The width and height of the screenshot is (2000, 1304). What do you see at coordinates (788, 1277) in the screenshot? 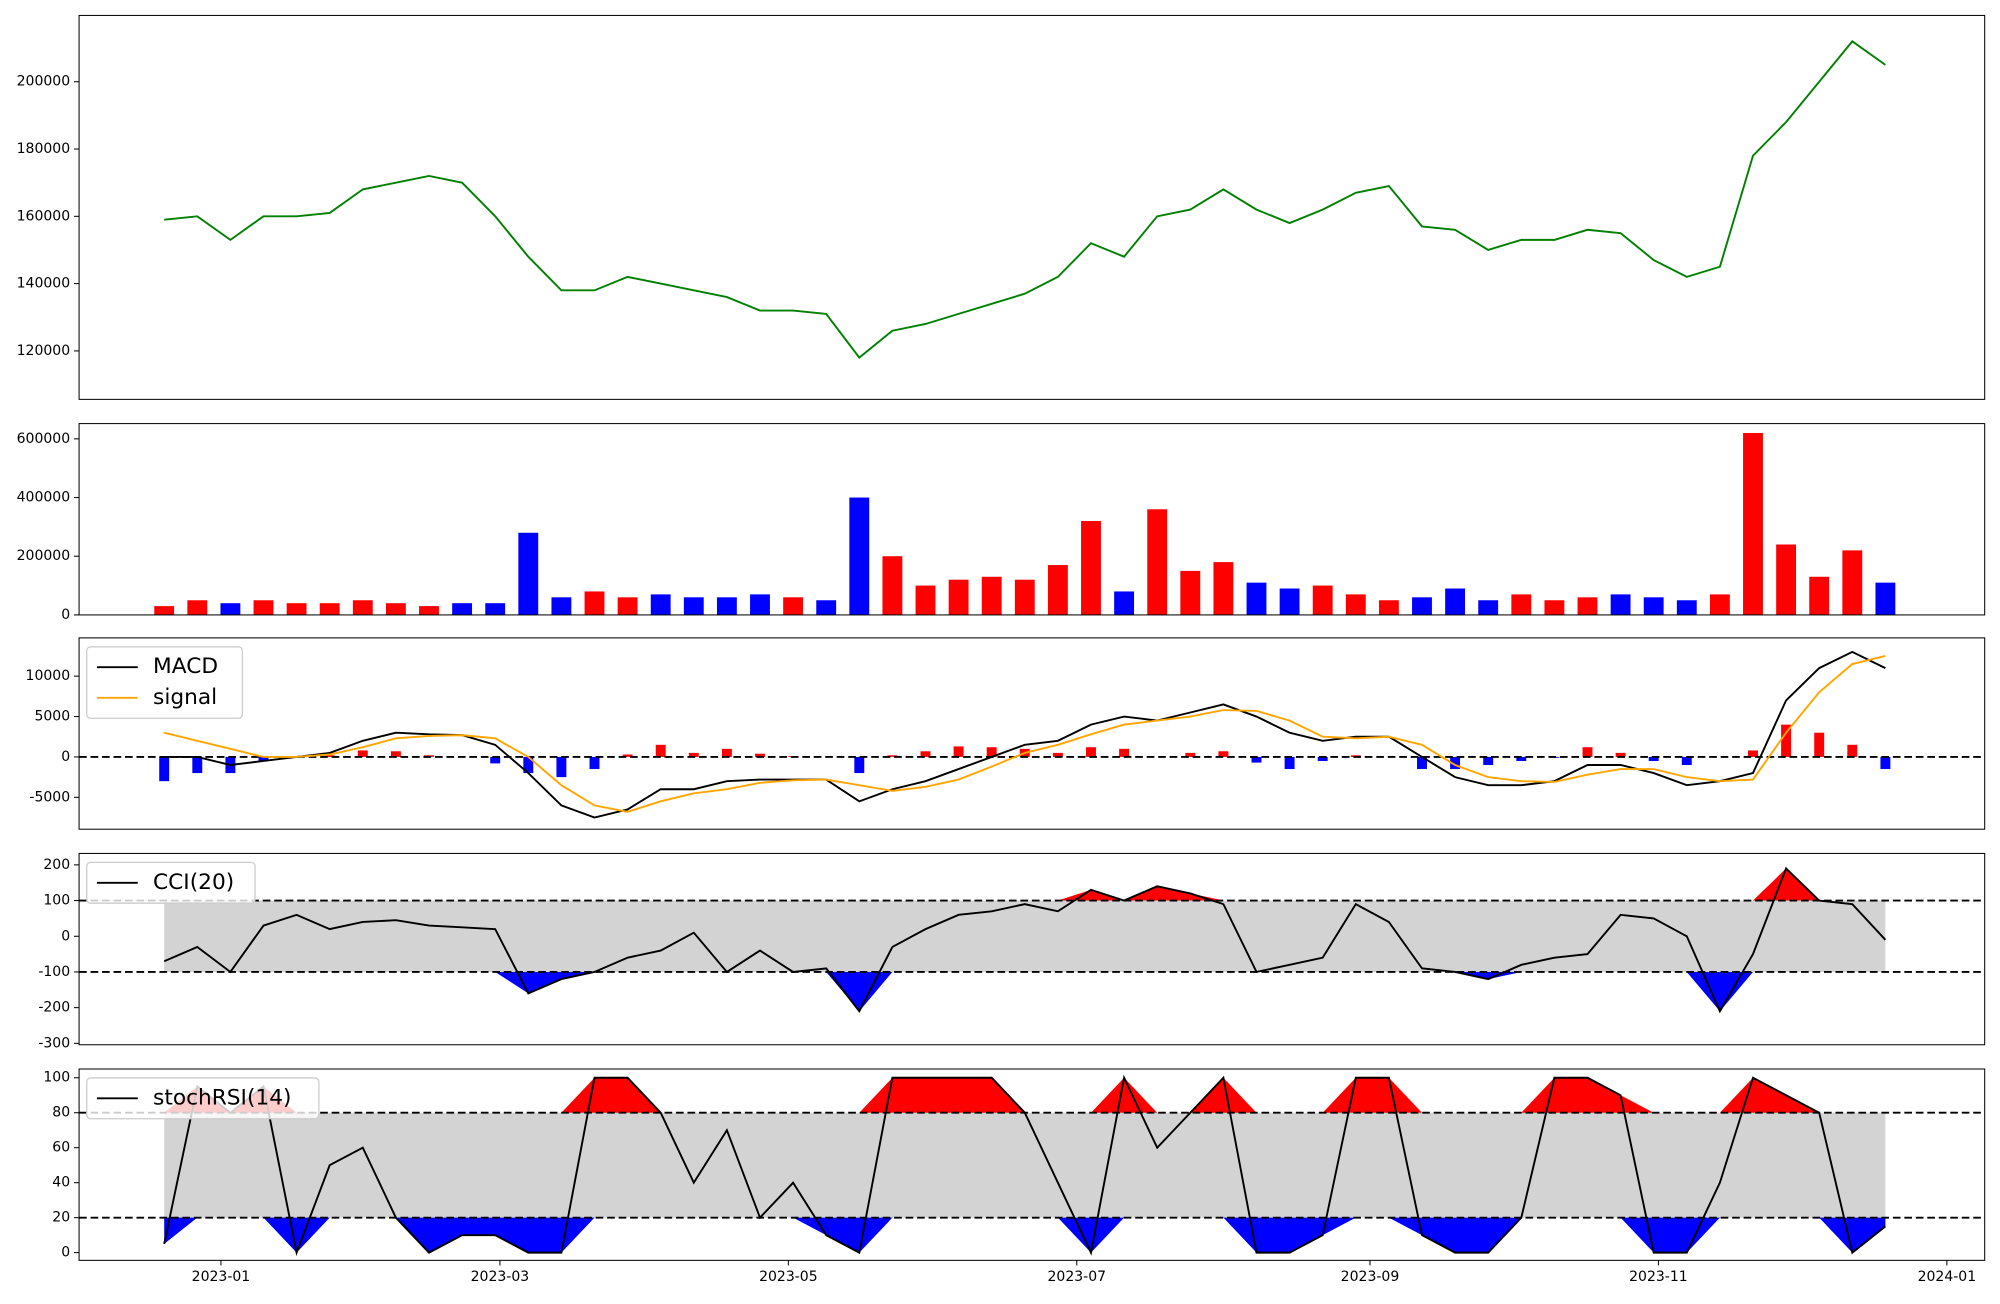
I see `x-tick-label: 2023-05` at bounding box center [788, 1277].